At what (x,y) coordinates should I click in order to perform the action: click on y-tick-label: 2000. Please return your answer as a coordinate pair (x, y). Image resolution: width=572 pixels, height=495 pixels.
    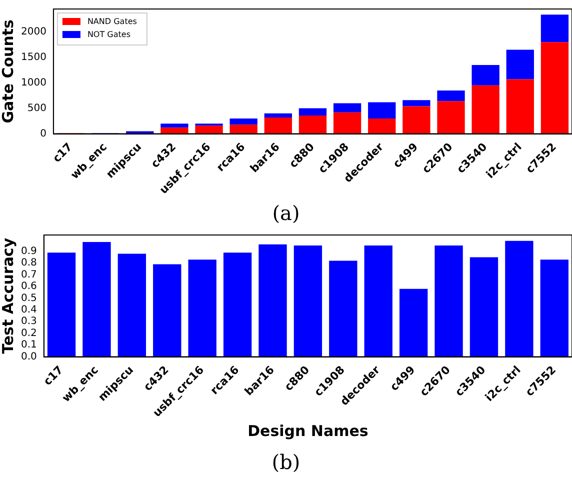
    Looking at the image, I should click on (33, 32).